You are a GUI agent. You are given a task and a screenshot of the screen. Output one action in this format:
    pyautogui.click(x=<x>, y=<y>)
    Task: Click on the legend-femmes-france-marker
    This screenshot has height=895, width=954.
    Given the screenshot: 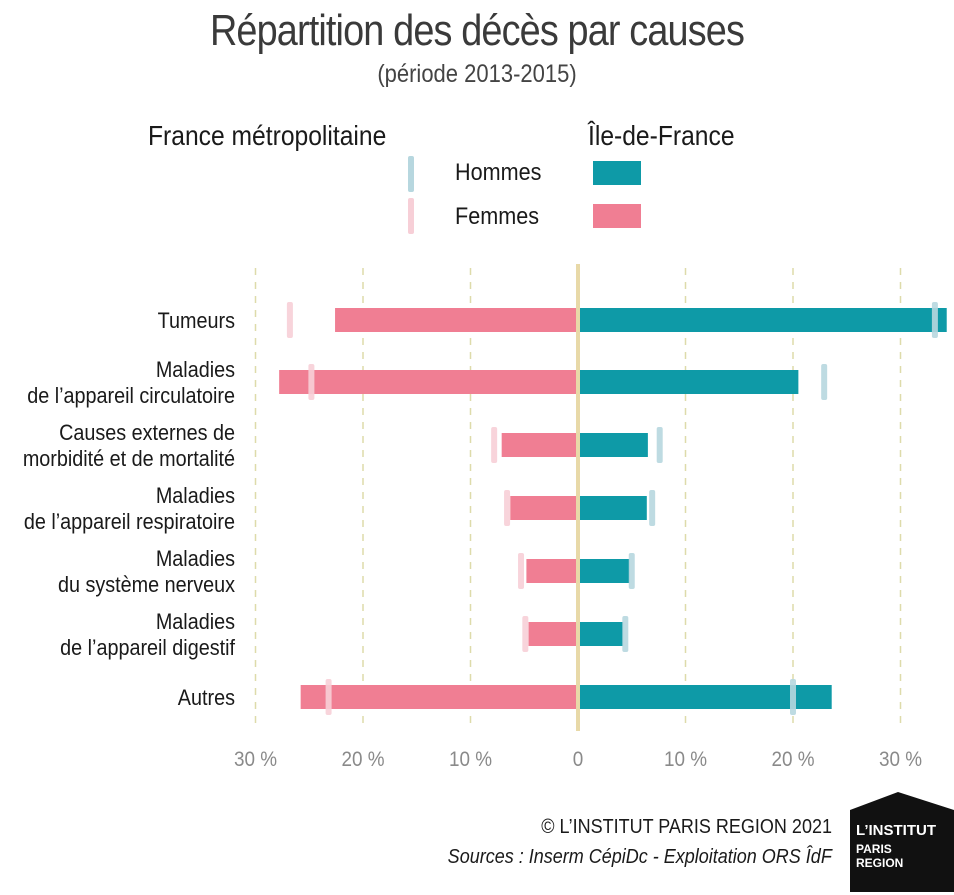 What is the action you would take?
    pyautogui.click(x=411, y=216)
    